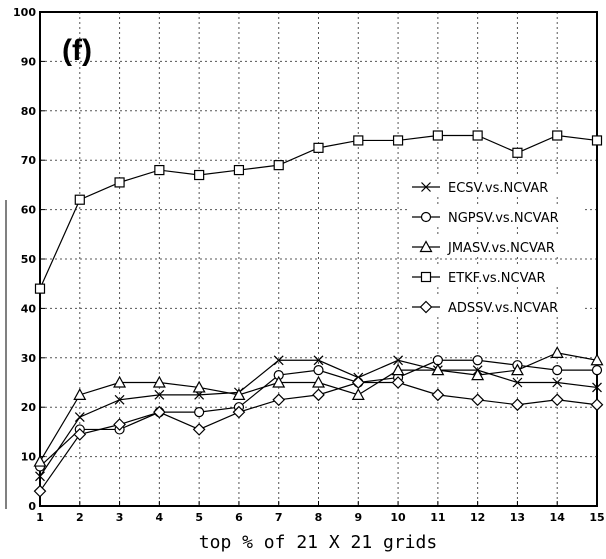 The width and height of the screenshot is (606, 559). I want to click on y-tick-label: 80, so click(29, 111).